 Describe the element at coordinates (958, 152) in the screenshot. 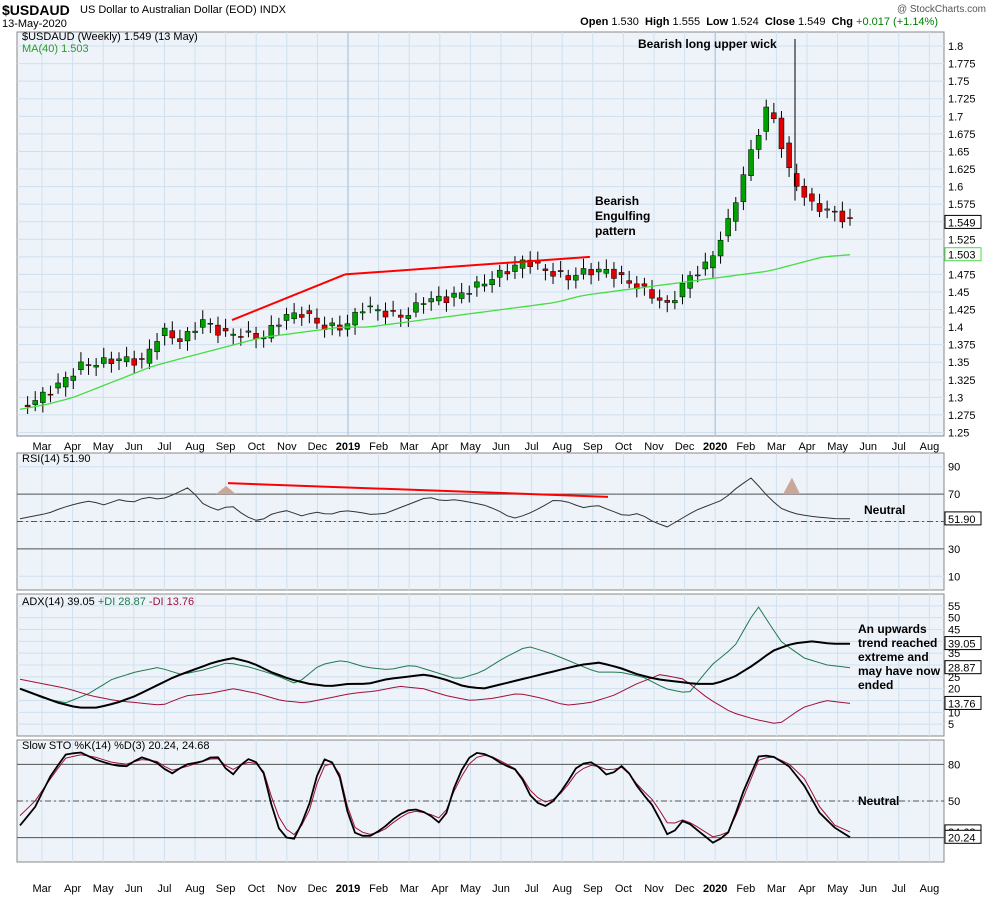

I see `y-tick-label: 1.65` at that location.